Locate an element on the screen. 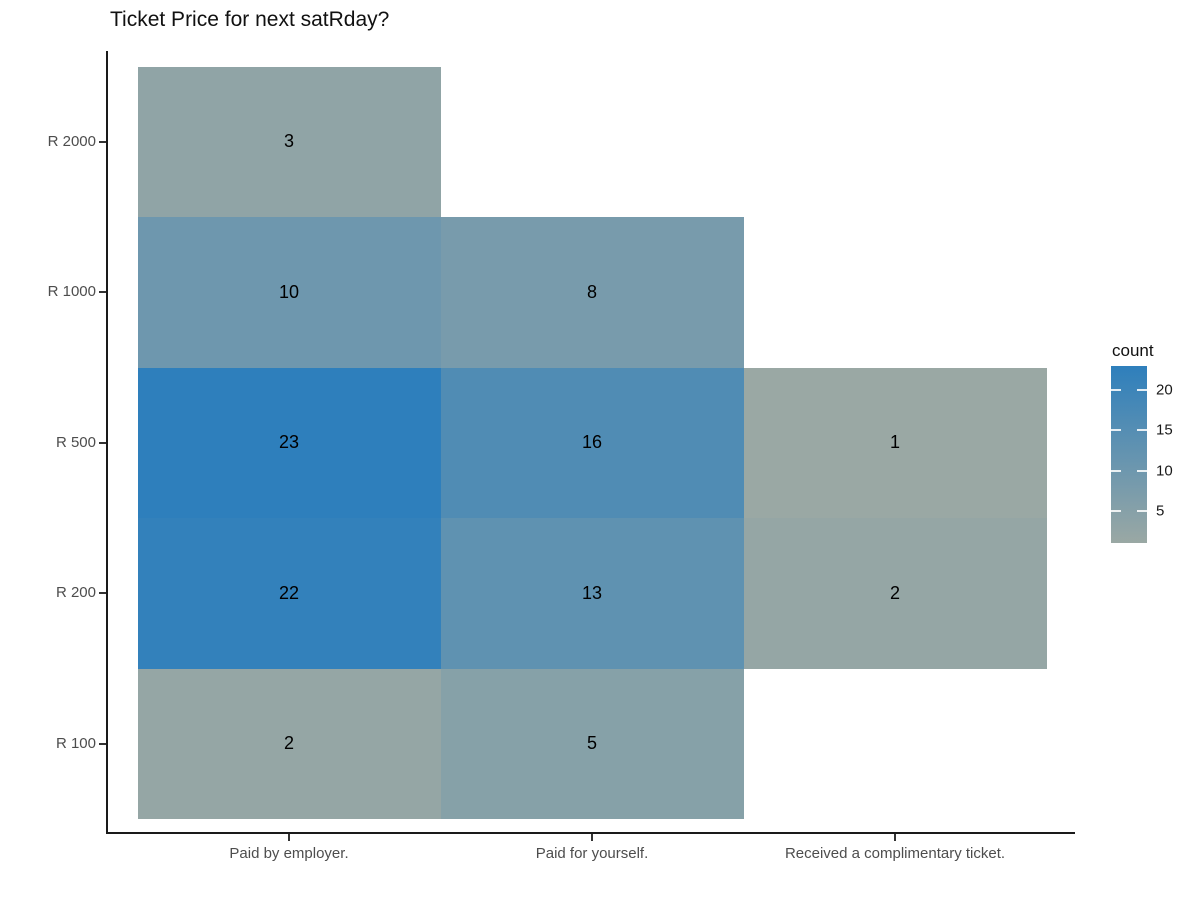 The height and width of the screenshot is (900, 1200). x-axis-line is located at coordinates (590, 833).